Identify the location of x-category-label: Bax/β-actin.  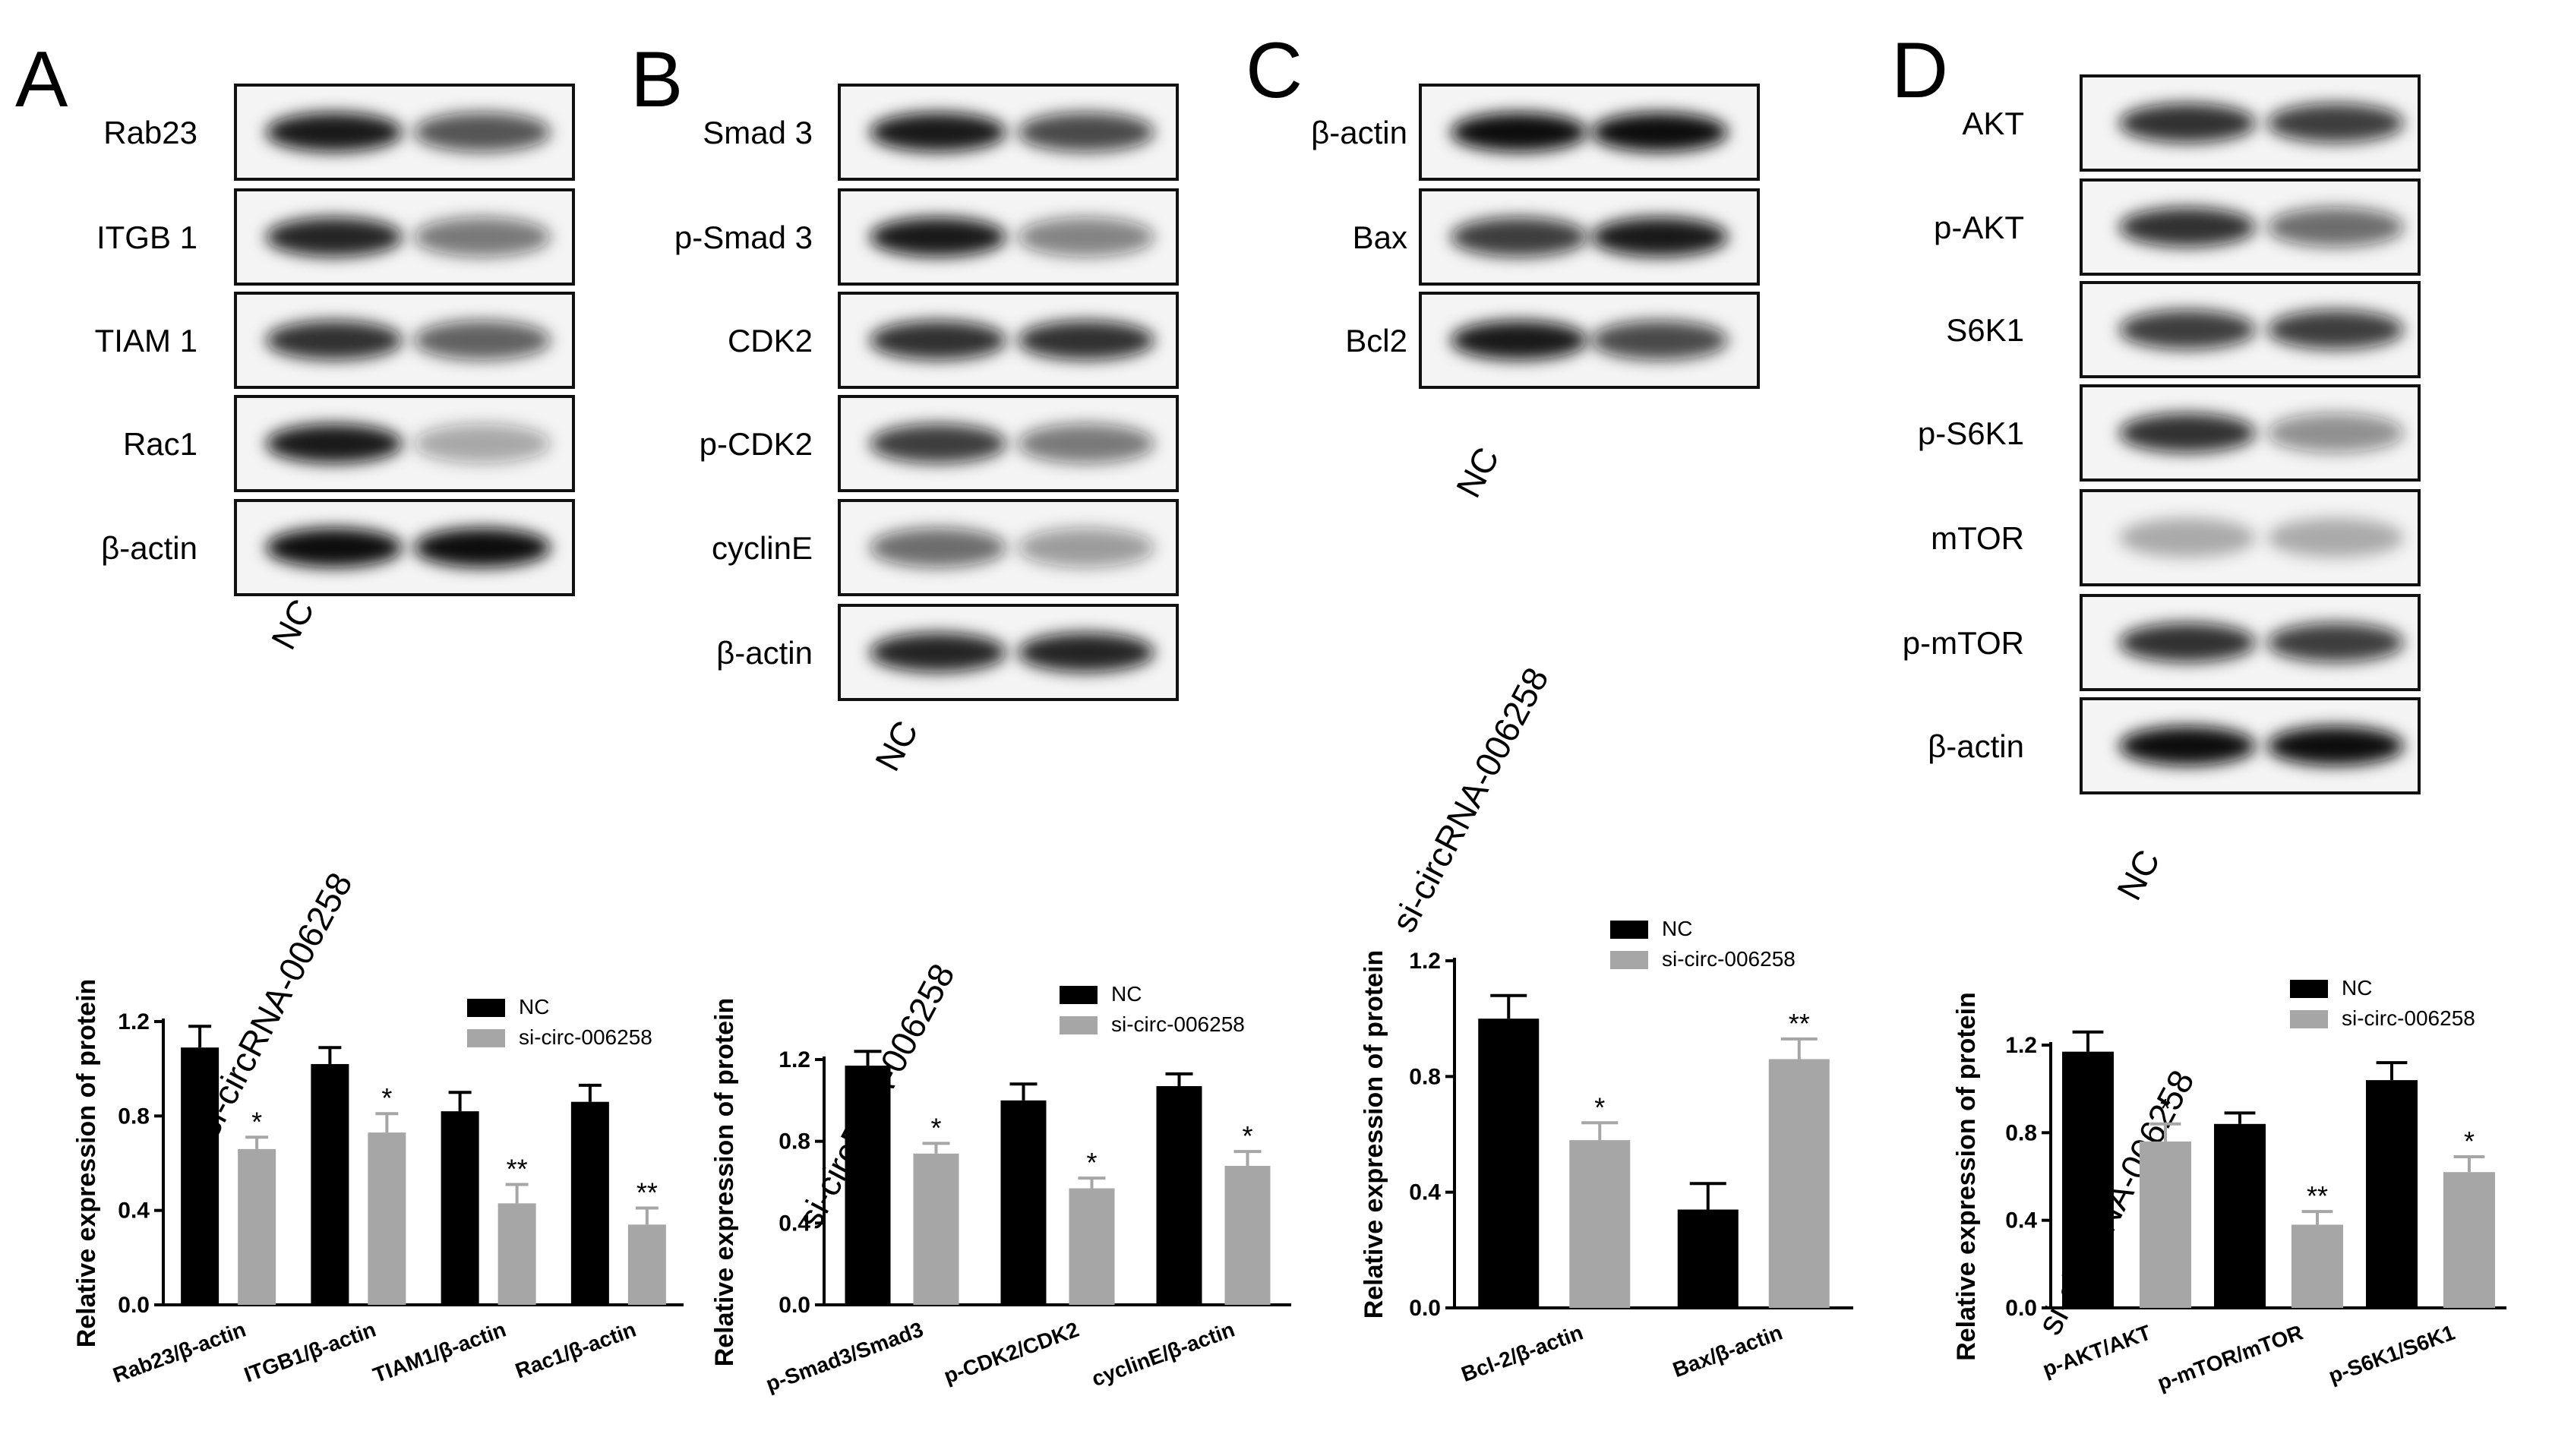
(1727, 1351).